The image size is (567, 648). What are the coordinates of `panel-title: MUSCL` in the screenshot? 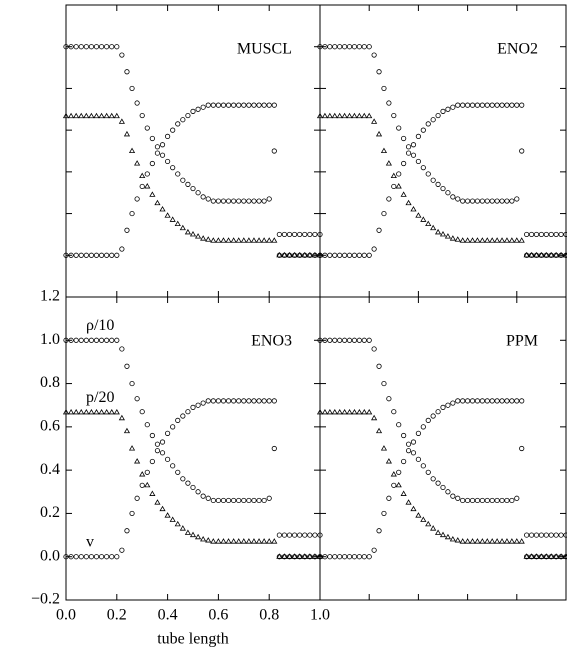 It's located at (264, 49).